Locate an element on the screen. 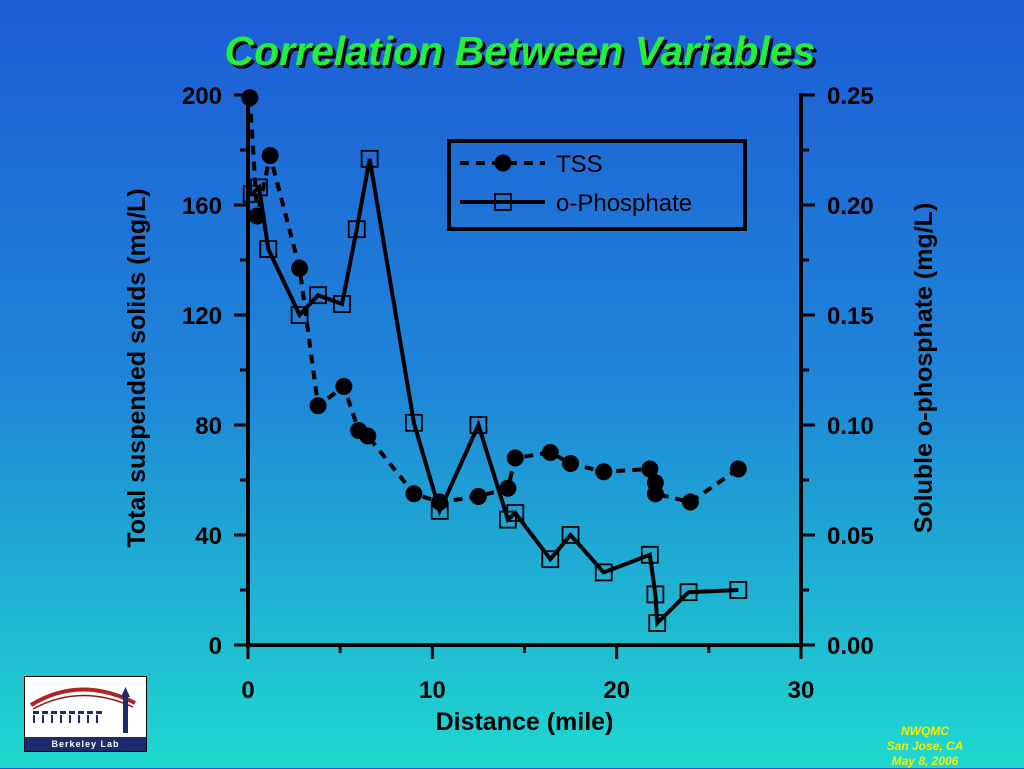  left-y-axis-label: Total suspended solids (mg/L) is located at coordinates (137, 367).